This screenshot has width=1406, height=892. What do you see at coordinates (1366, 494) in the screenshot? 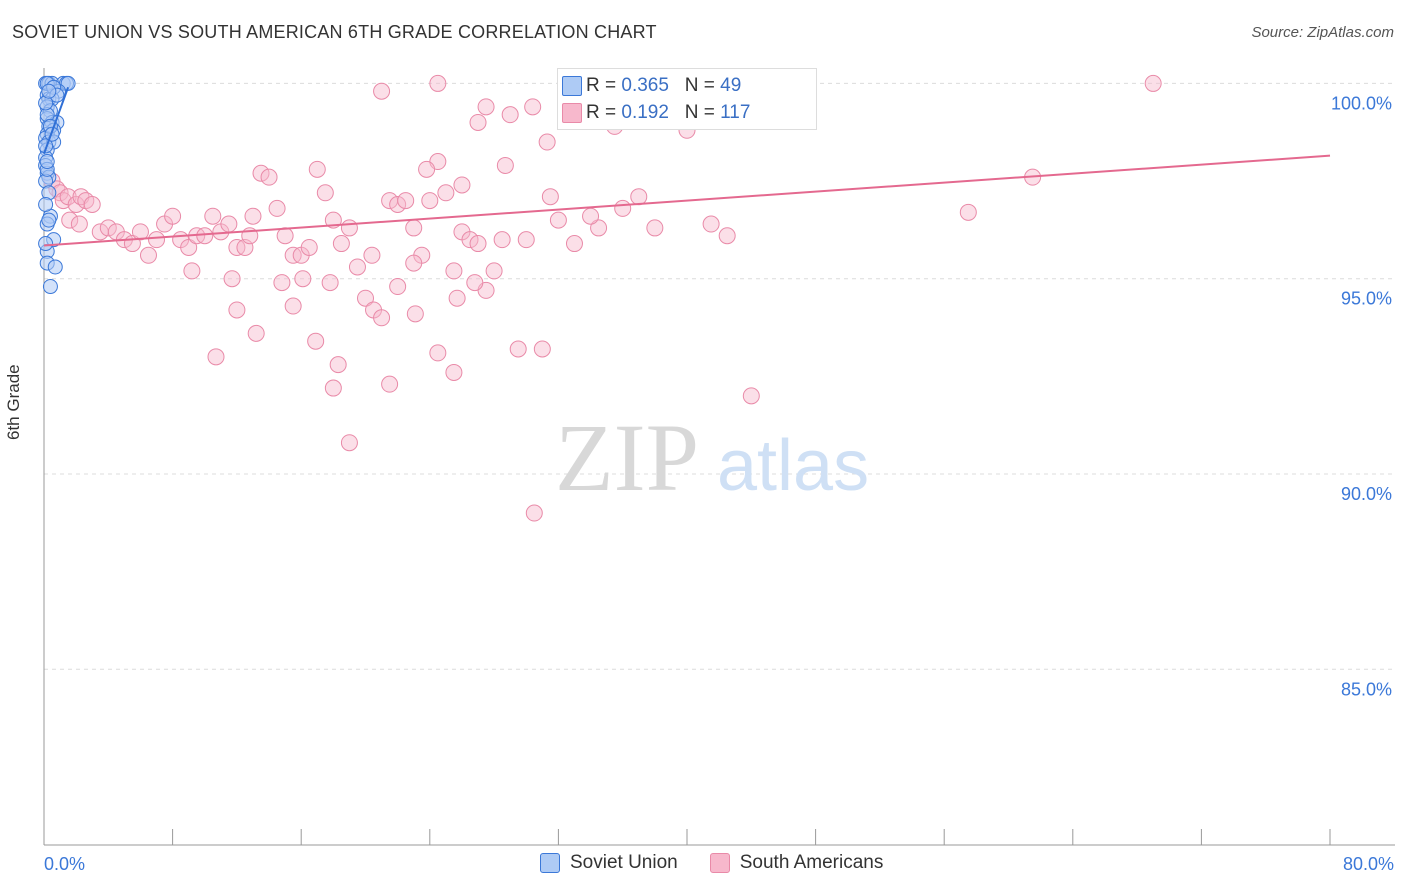
I see `y-tick-label: 90.0%` at bounding box center [1366, 494].